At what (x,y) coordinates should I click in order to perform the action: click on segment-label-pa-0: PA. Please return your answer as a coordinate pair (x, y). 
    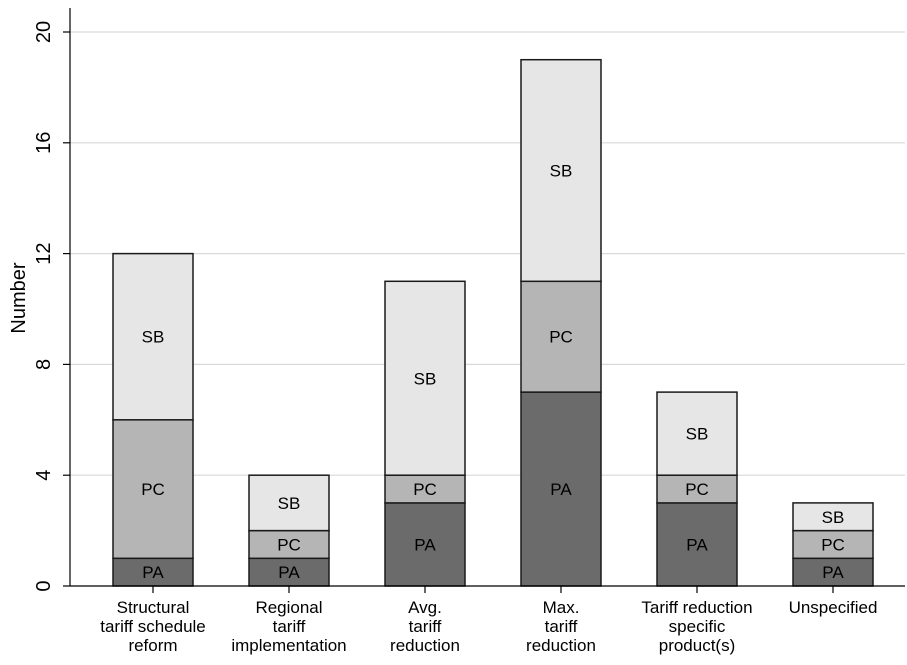
    Looking at the image, I should click on (153, 572).